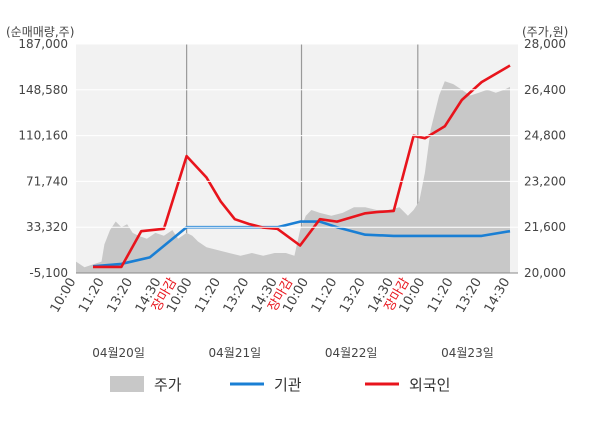 The image size is (600, 428). What do you see at coordinates (545, 136) in the screenshot?
I see `right-tick-label: 24,800` at bounding box center [545, 136].